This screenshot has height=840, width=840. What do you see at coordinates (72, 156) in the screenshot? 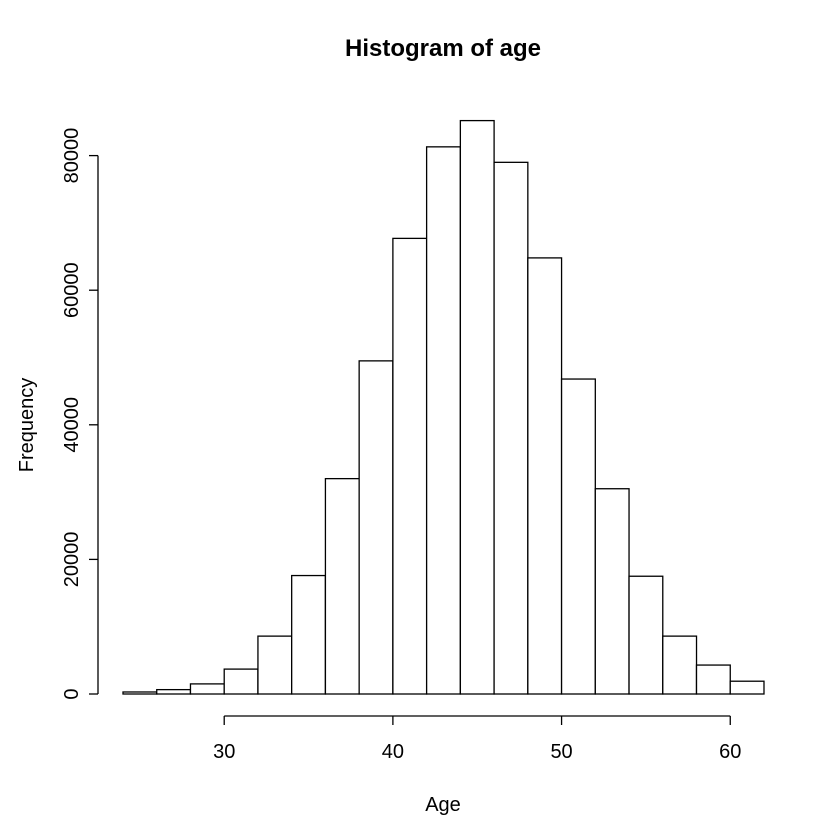
I see `y-tick-label: 80000` at bounding box center [72, 156].